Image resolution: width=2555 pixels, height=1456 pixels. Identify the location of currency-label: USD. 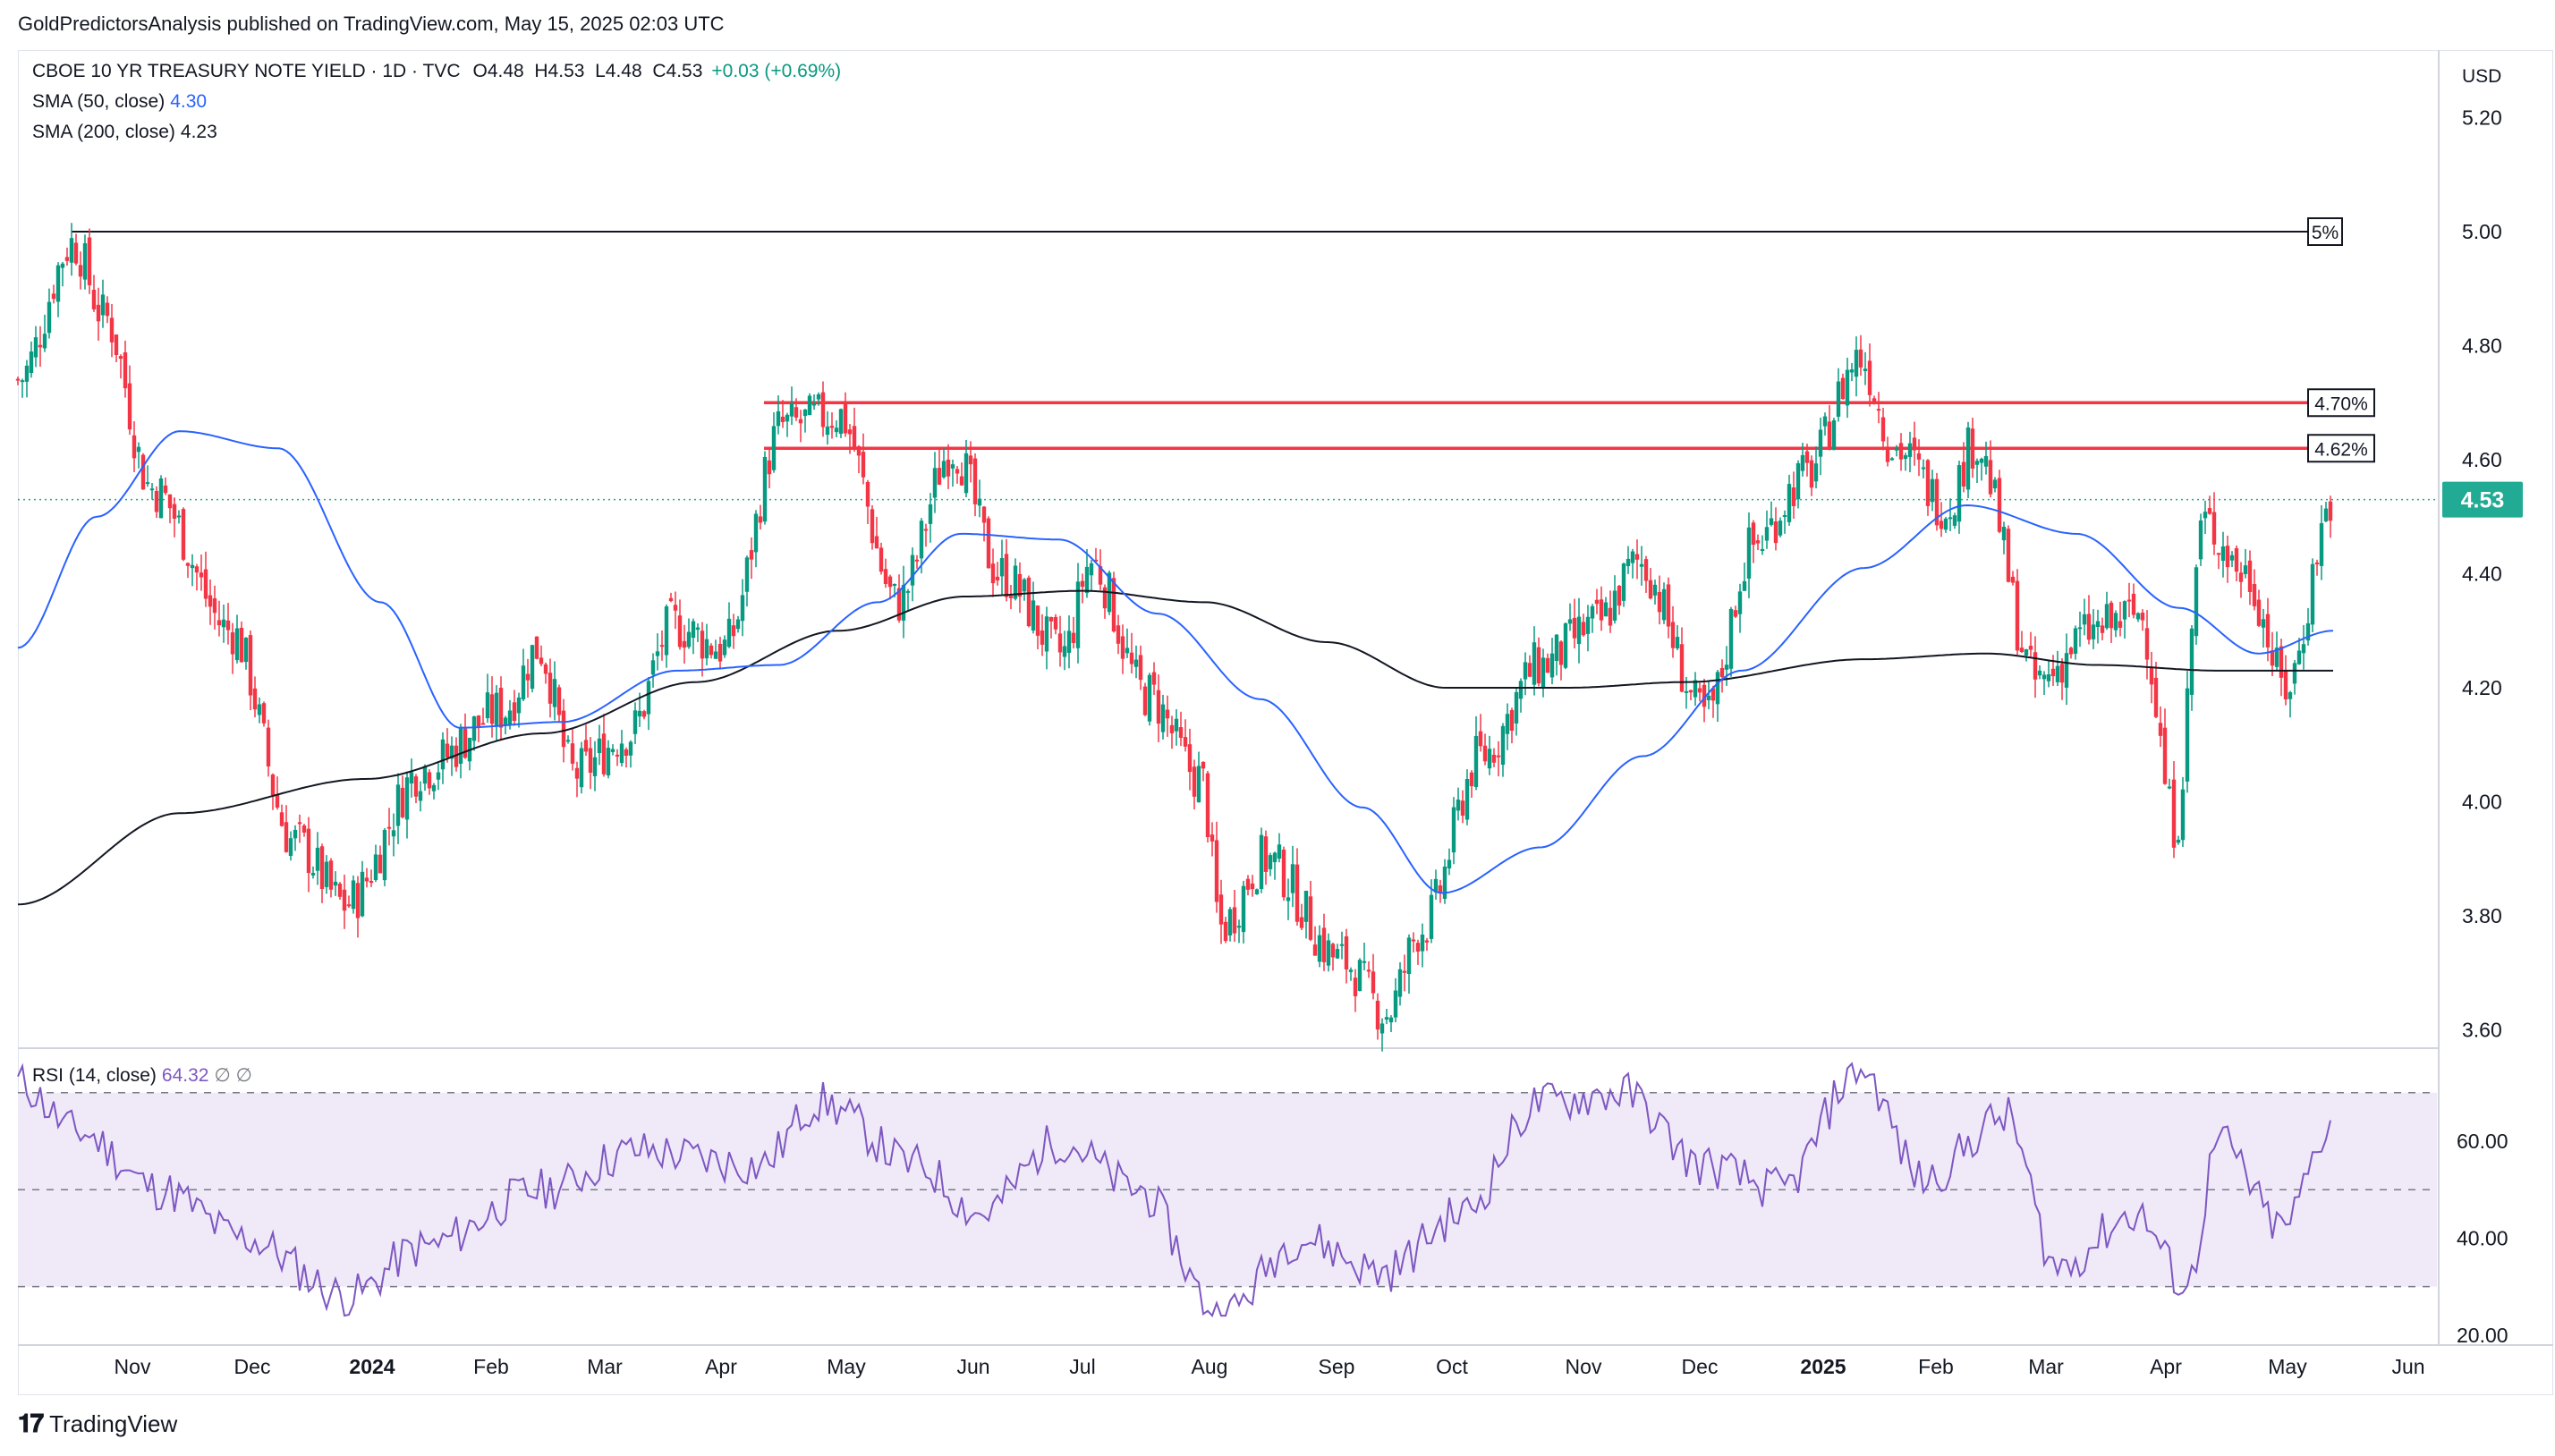
(2482, 76).